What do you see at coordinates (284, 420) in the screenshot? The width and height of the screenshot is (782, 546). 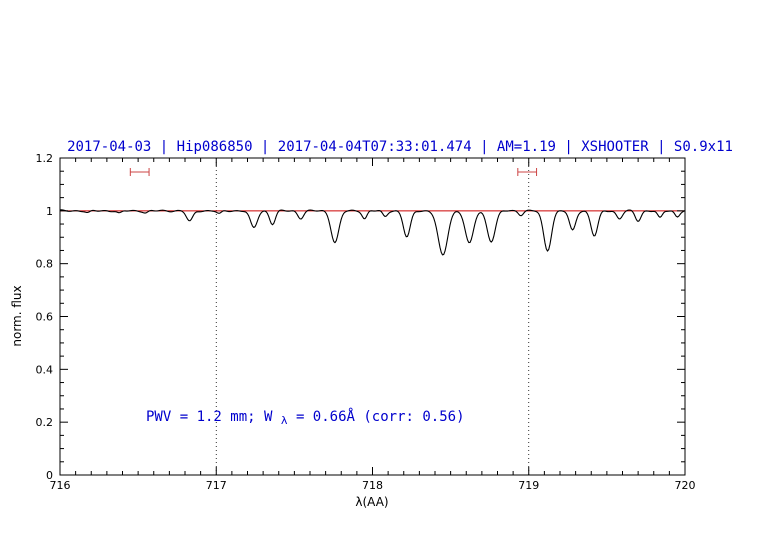 I see `pwv-annotation-subscript: λ` at bounding box center [284, 420].